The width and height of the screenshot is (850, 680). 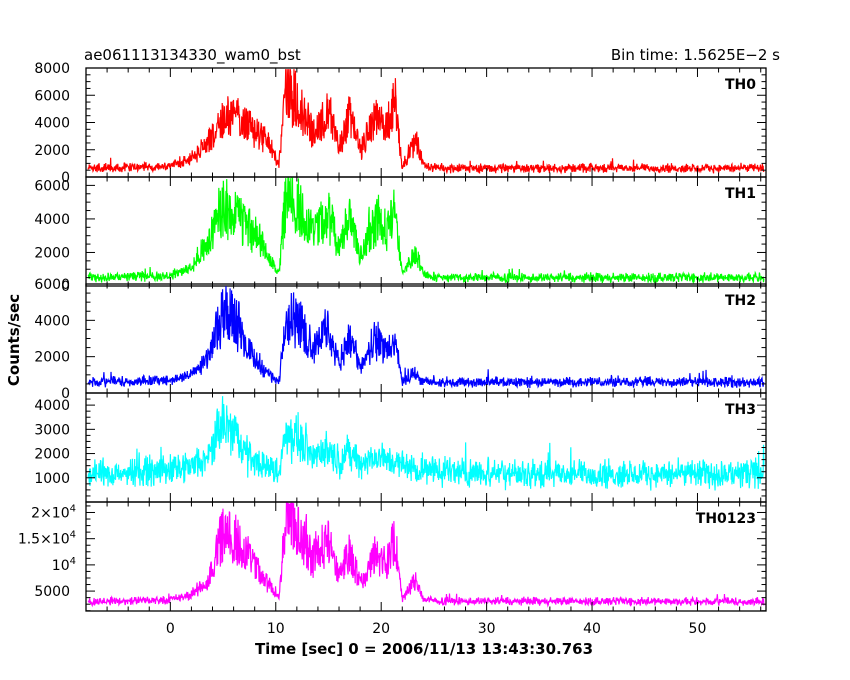 I want to click on series-line-th1, so click(x=426, y=230).